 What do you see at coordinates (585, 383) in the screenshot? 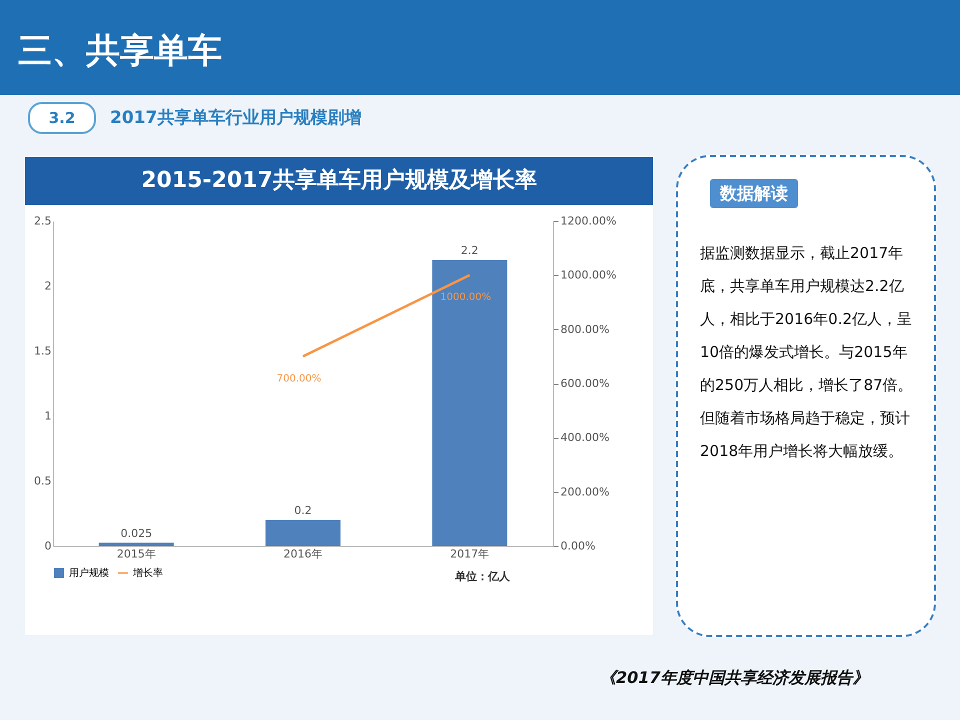
I see `y2-tick-label: 600.00%` at bounding box center [585, 383].